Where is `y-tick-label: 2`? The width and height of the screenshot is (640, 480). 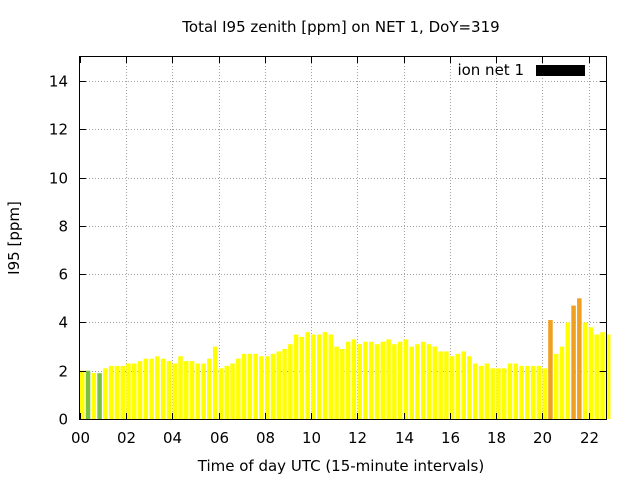 y-tick-label: 2 is located at coordinates (63, 372).